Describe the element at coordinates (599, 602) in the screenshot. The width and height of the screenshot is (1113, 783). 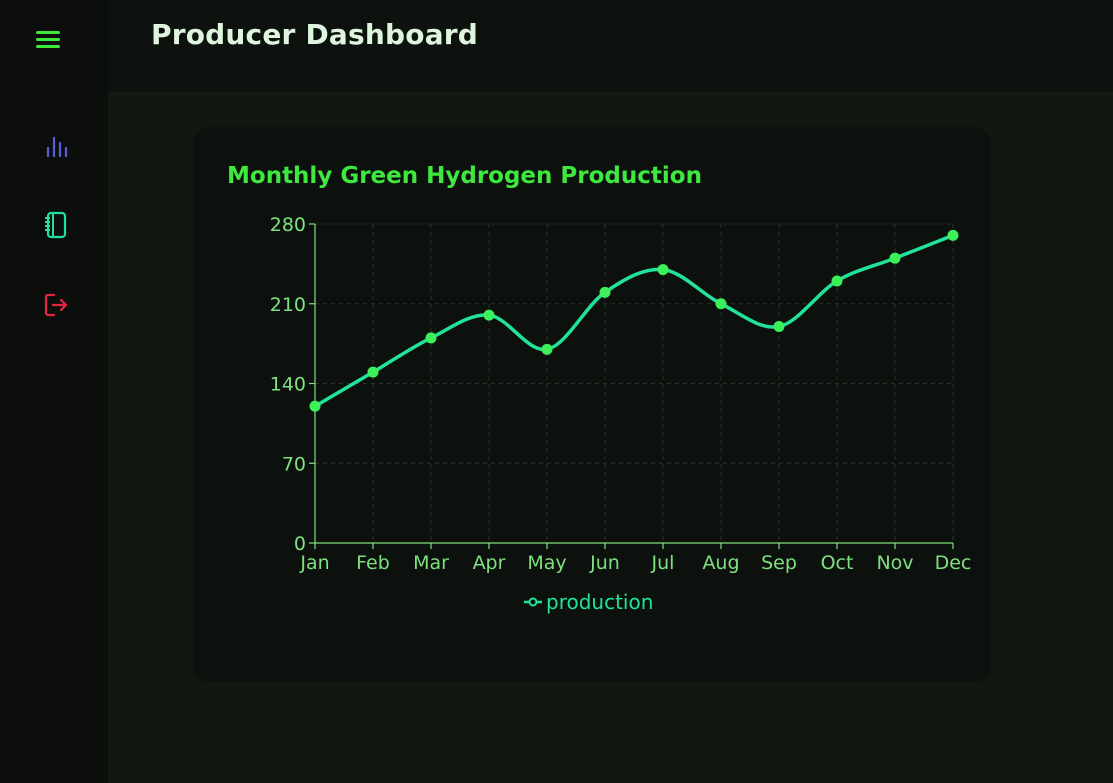
I see `legend-label: production` at that location.